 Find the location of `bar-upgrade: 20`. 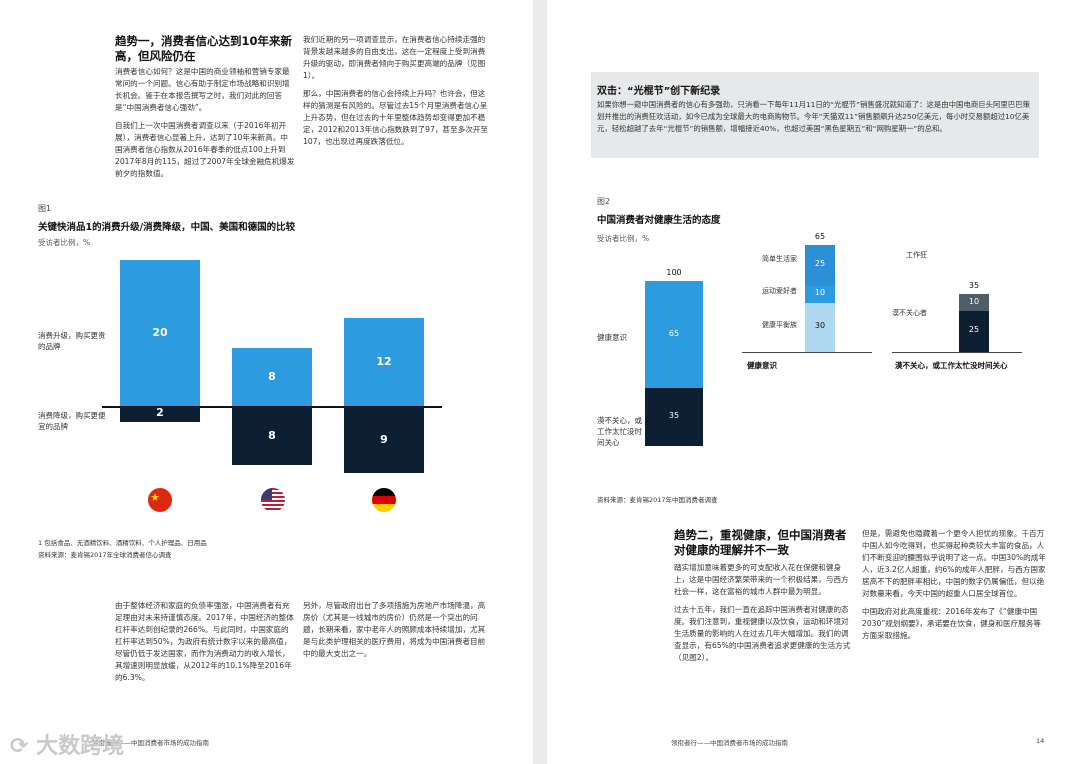

bar-upgrade: 20 is located at coordinates (160, 333).